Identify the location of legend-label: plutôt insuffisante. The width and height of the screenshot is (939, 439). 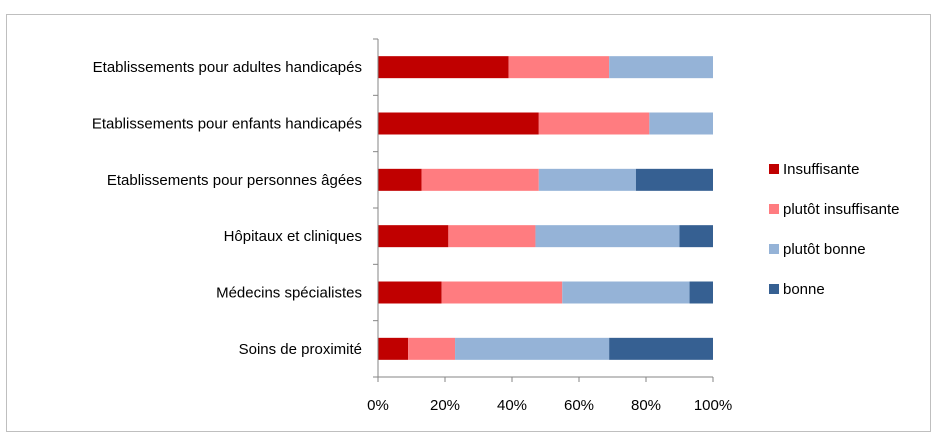
(841, 209).